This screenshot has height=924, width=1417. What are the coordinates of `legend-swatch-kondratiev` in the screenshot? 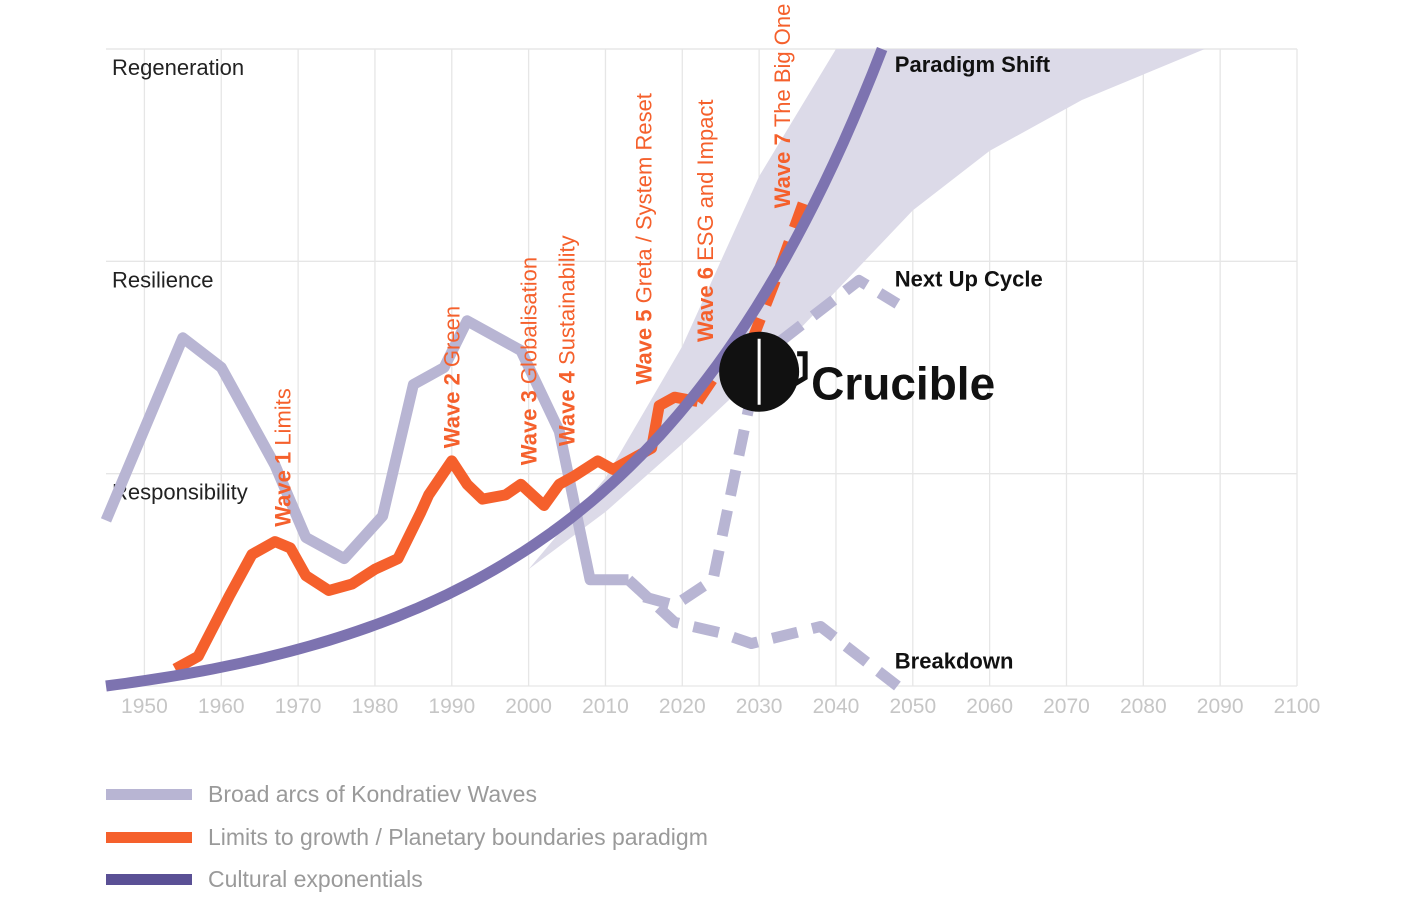 It's located at (149, 794).